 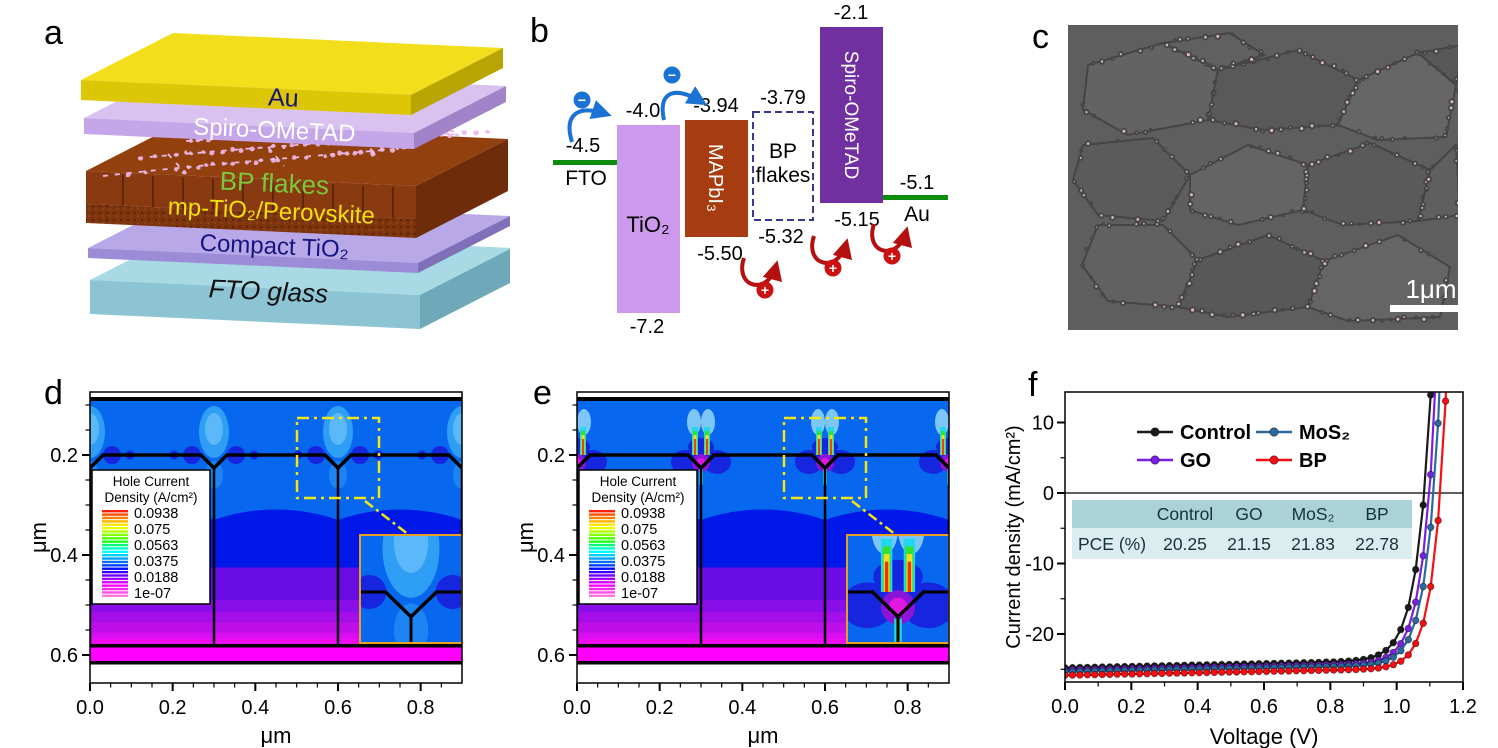 What do you see at coordinates (857, 220) in the screenshot?
I see `spiro-bottom-level: -5.15` at bounding box center [857, 220].